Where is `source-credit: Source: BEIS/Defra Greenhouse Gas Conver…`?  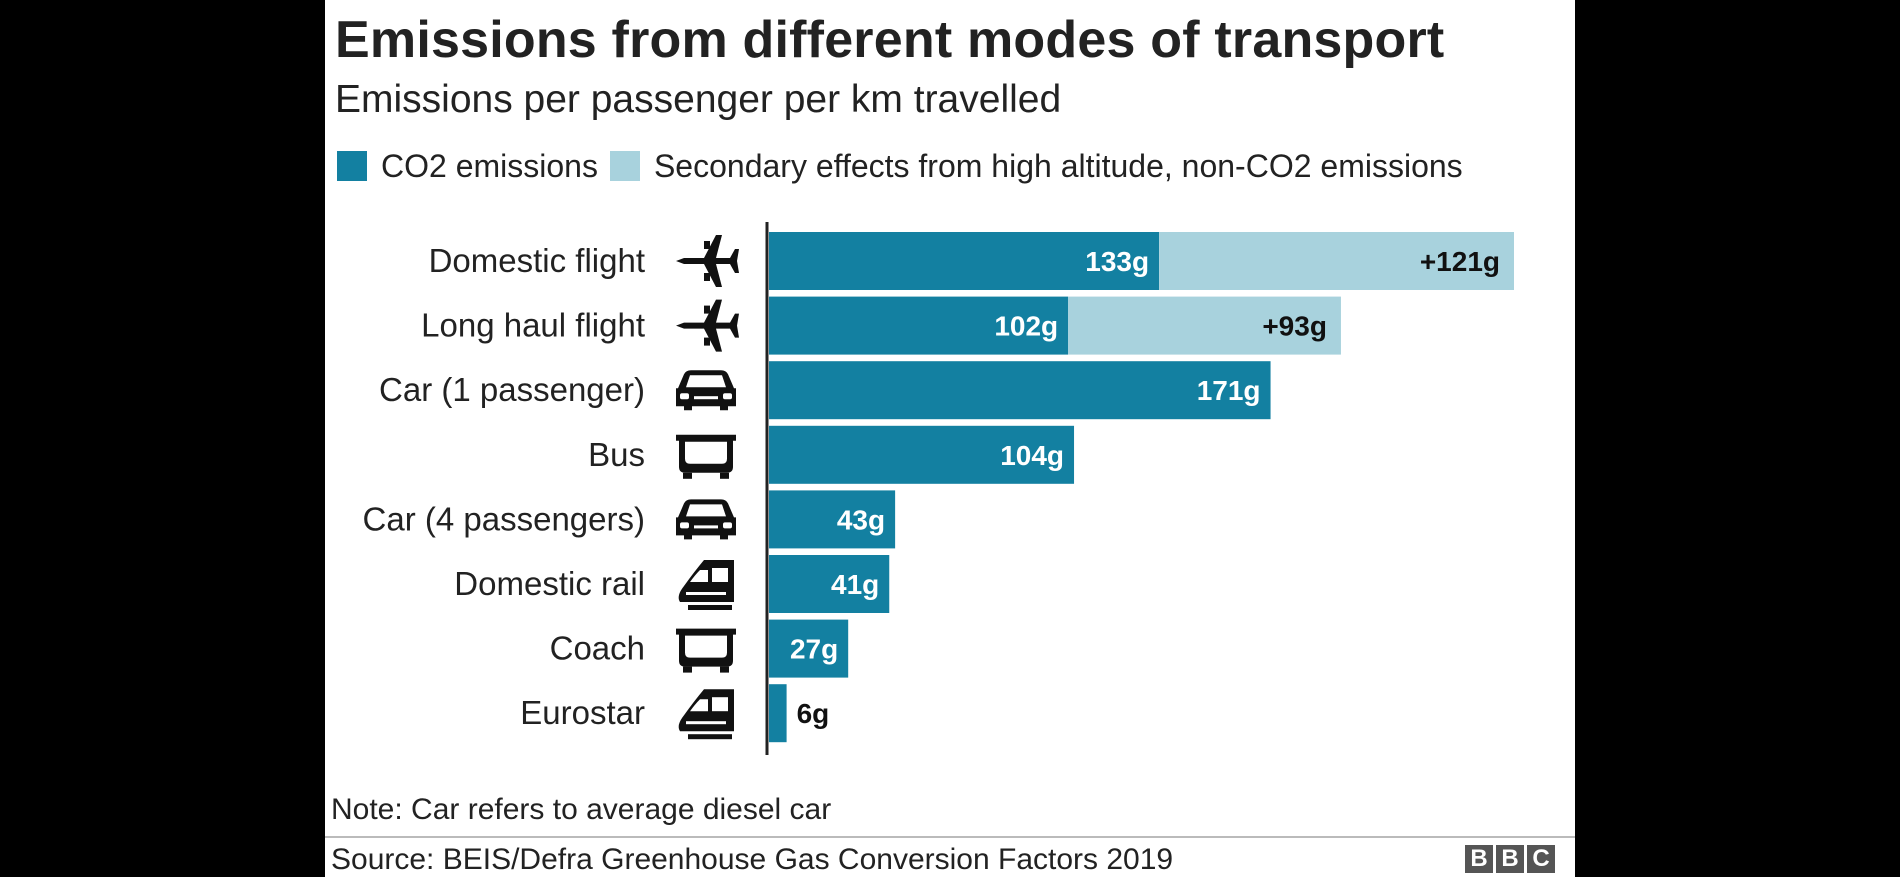
source-credit: Source: BEIS/Defra Greenhouse Gas Conver… is located at coordinates (752, 859).